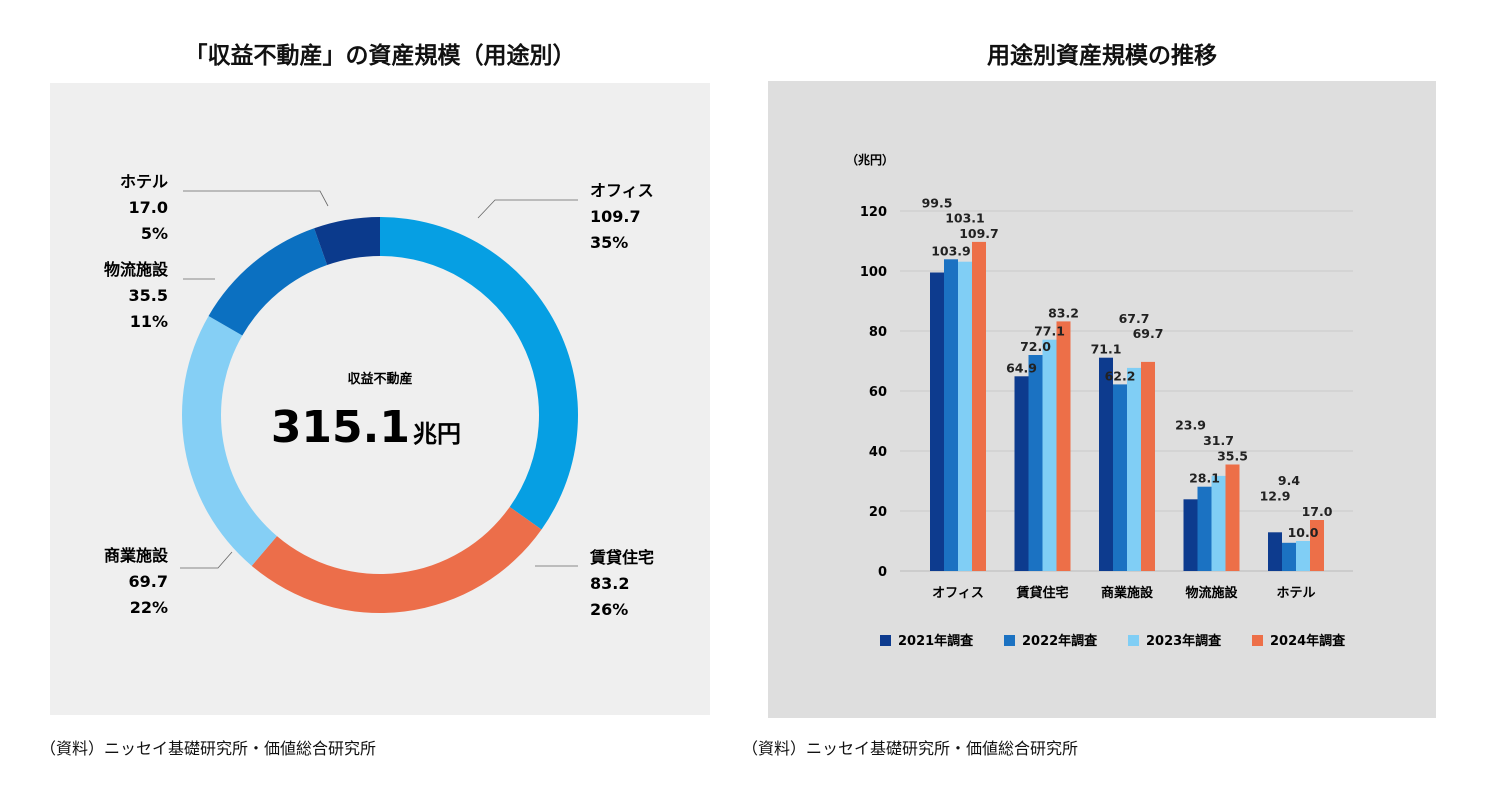  Describe the element at coordinates (154, 233) in the screenshot. I see `donut-label-percent: 5%` at that location.